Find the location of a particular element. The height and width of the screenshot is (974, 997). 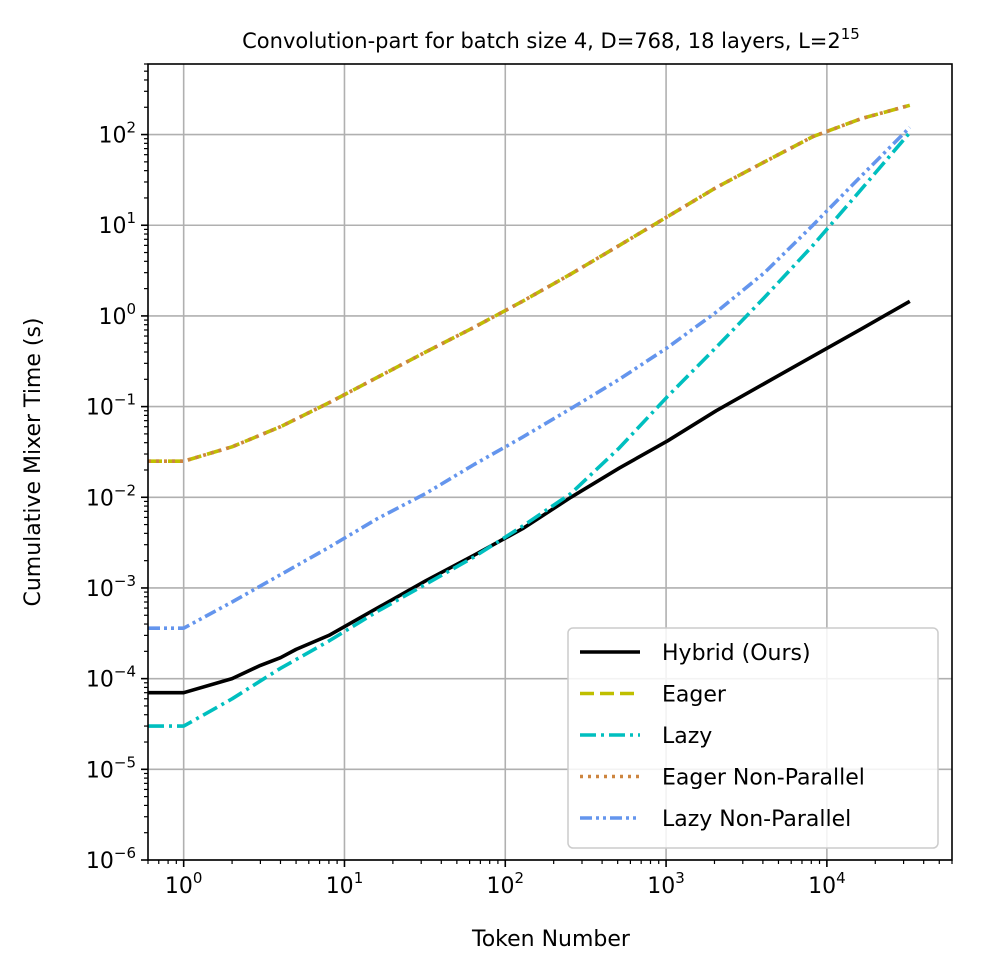

y-axis-label: Cumulative Mixer Time (s) is located at coordinates (33, 461).